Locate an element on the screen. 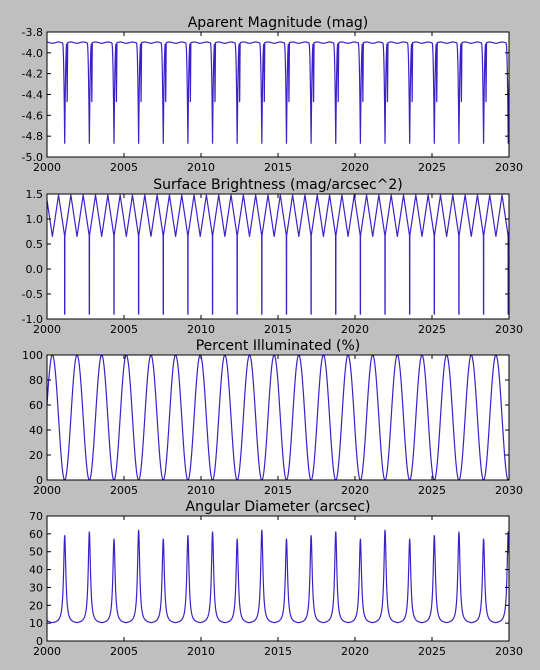 The image size is (540, 670). y-tick-label: -4.8 is located at coordinates (32, 136).